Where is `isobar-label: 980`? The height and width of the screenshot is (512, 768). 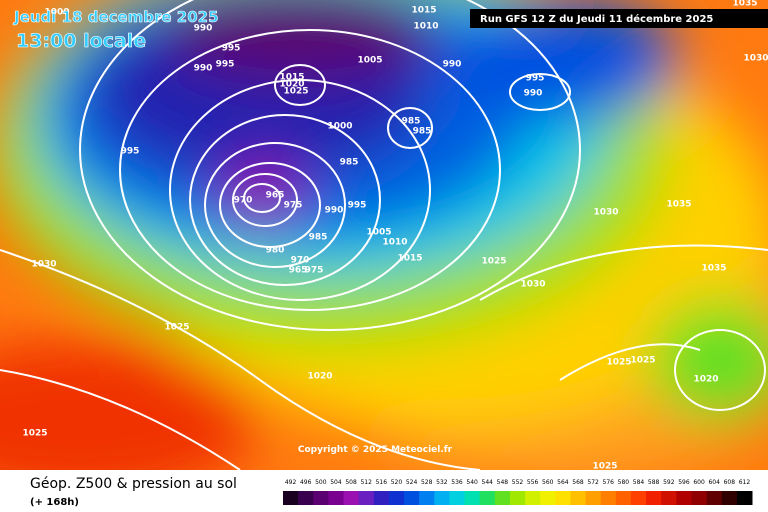 isobar-label: 980 is located at coordinates (275, 251).